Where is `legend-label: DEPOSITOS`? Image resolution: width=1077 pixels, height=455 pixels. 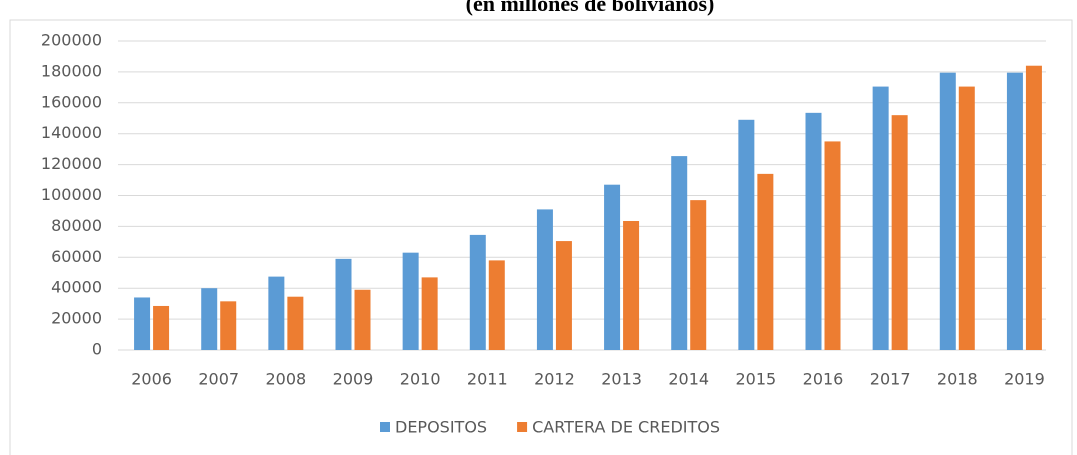
legend-label: DEPOSITOS is located at coordinates (441, 427).